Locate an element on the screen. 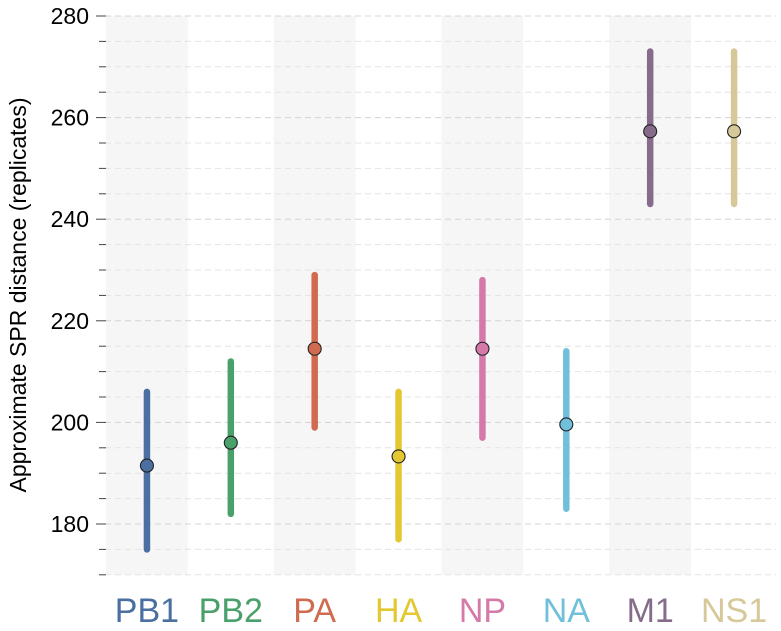  point-m1 is located at coordinates (650, 131).